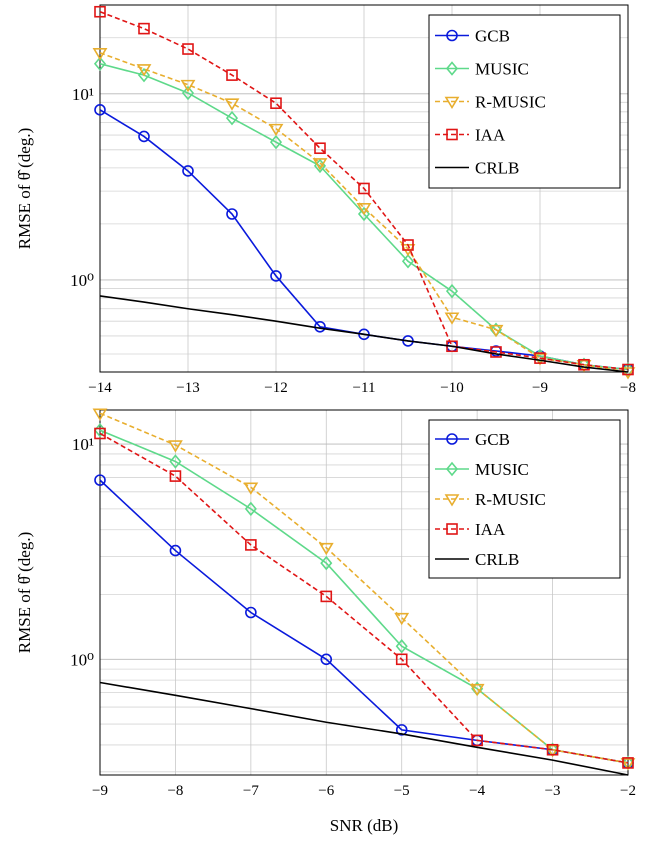  I want to click on x-tick-label: −4, so click(477, 791).